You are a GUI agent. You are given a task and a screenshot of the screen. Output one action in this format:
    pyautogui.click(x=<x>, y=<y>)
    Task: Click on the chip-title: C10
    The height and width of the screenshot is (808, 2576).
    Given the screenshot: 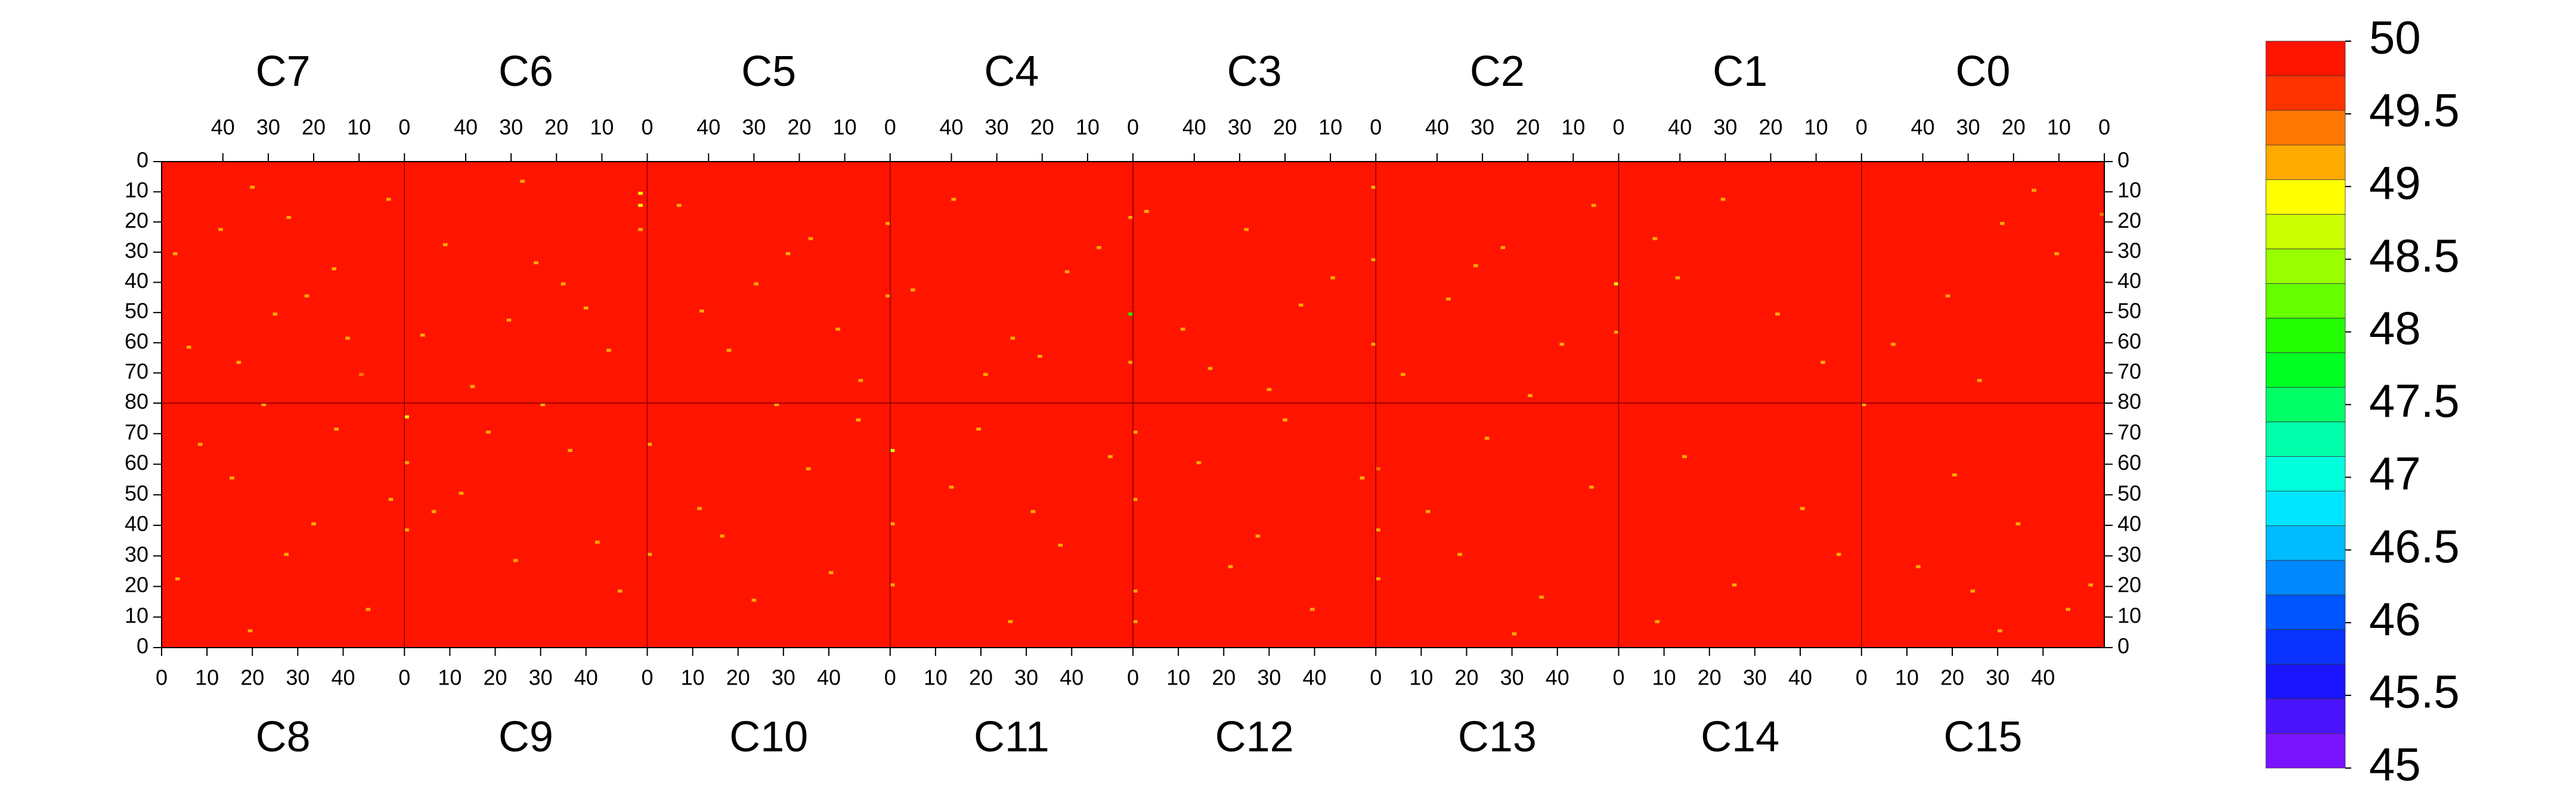 What is the action you would take?
    pyautogui.click(x=768, y=737)
    